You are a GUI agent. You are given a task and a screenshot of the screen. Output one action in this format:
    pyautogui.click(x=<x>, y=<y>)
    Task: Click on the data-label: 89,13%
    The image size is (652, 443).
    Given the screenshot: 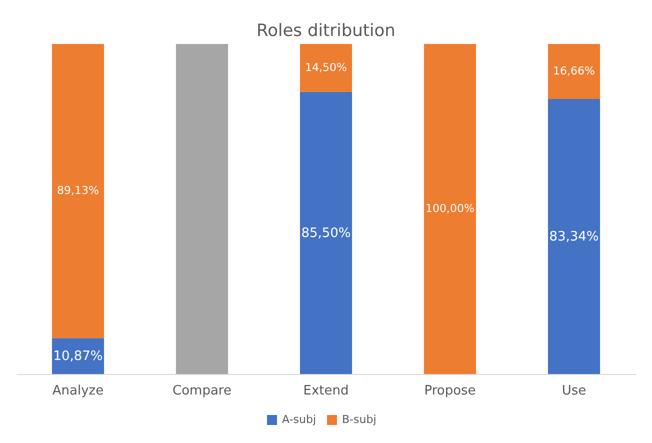 What is the action you would take?
    pyautogui.click(x=78, y=191)
    